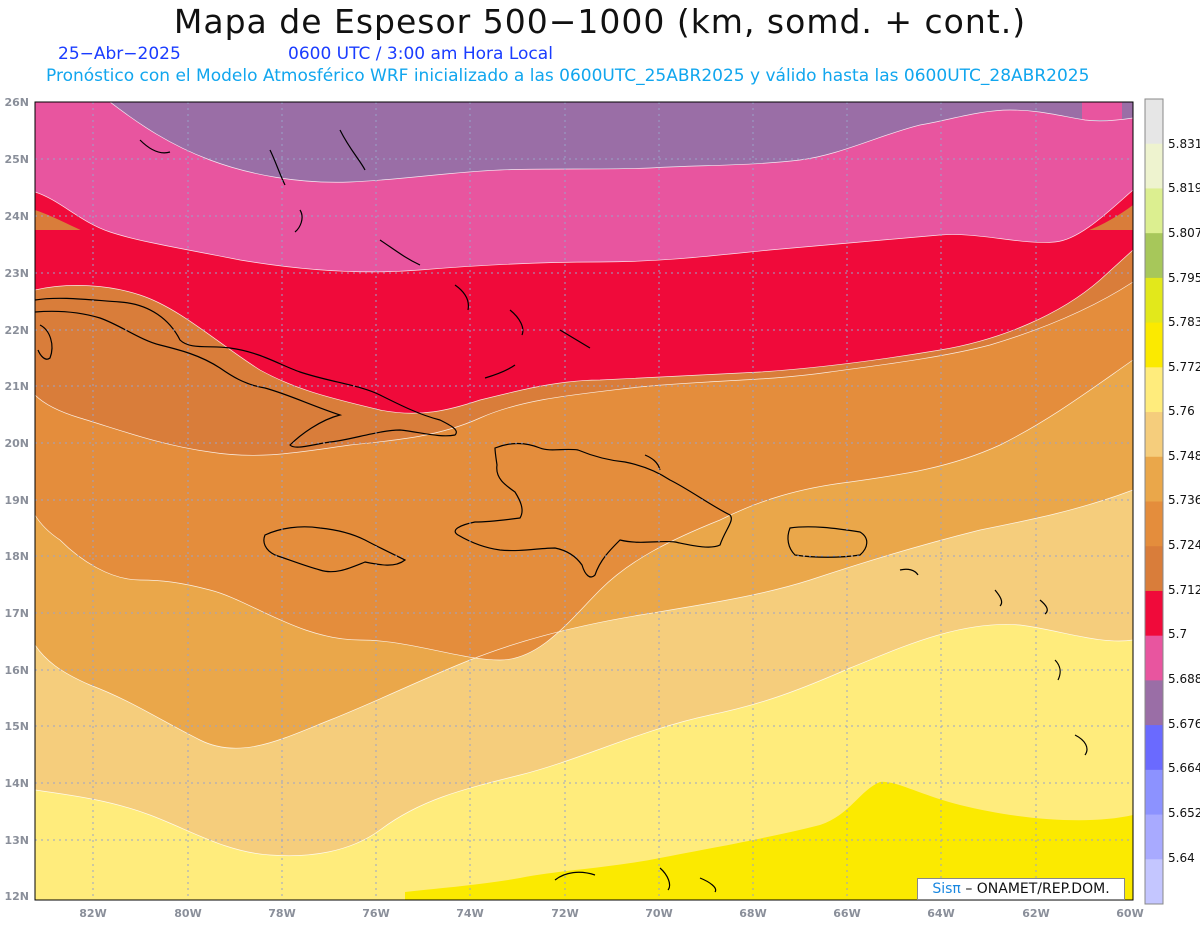  What do you see at coordinates (16, 216) in the screenshot?
I see `lat-label-24n: 24N` at bounding box center [16, 216].